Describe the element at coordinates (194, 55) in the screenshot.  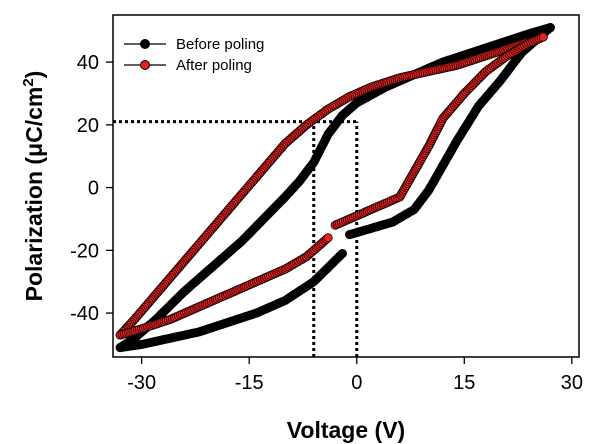
I see `legend: Before poling After poling` at that location.